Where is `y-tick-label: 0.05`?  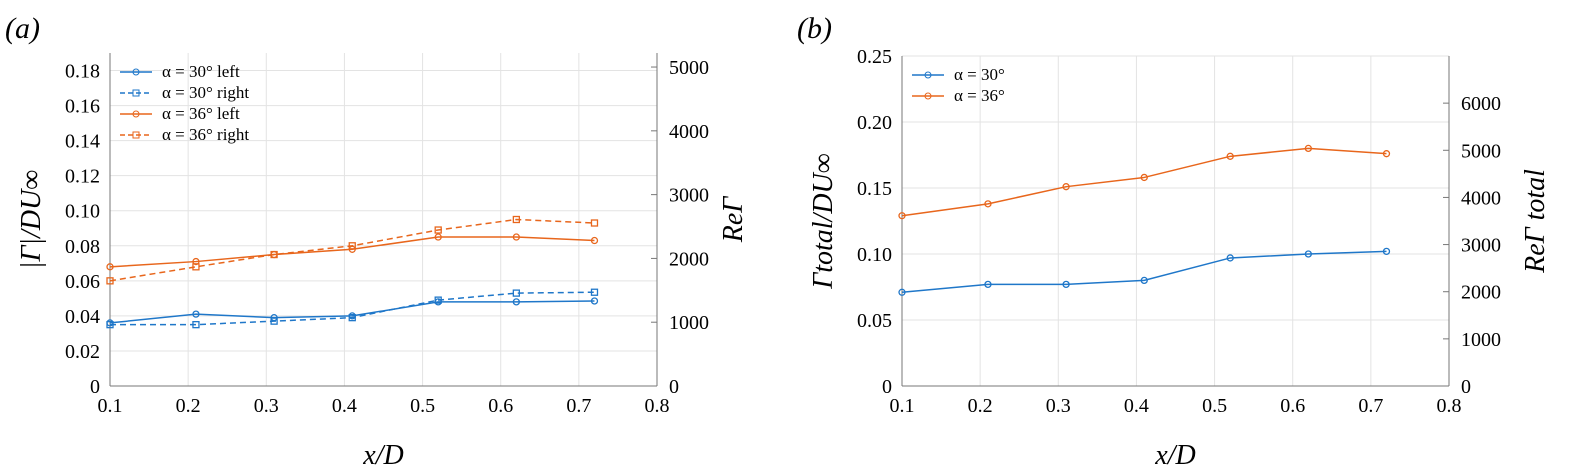
y-tick-label: 0.05 is located at coordinates (874, 321).